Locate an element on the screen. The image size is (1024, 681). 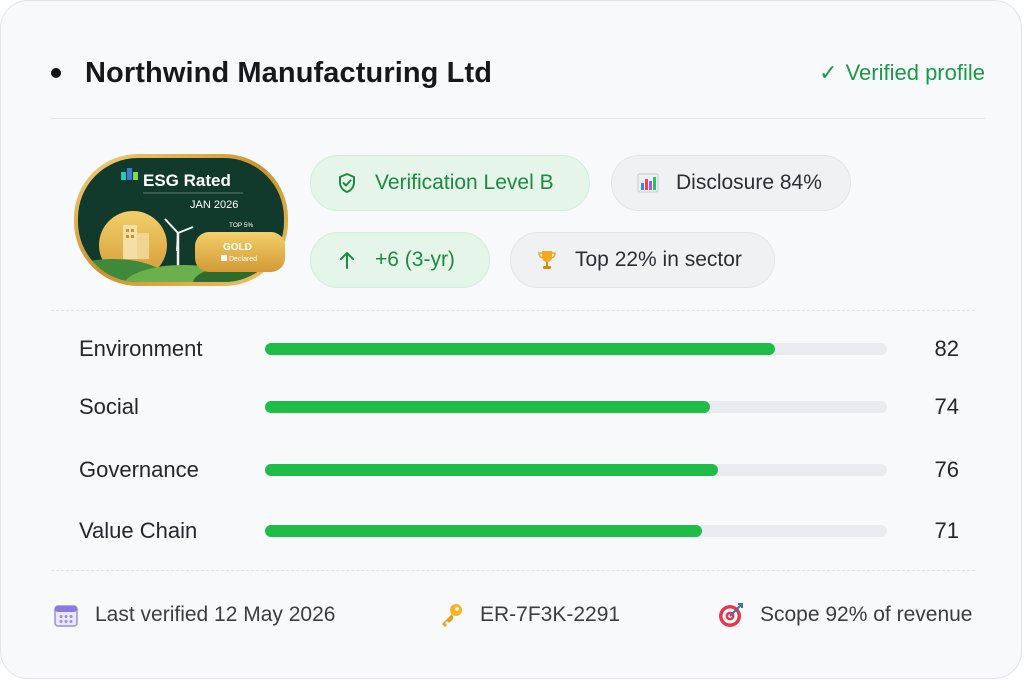
last-verified-text: Last verified 12 May 2026 is located at coordinates (215, 614).